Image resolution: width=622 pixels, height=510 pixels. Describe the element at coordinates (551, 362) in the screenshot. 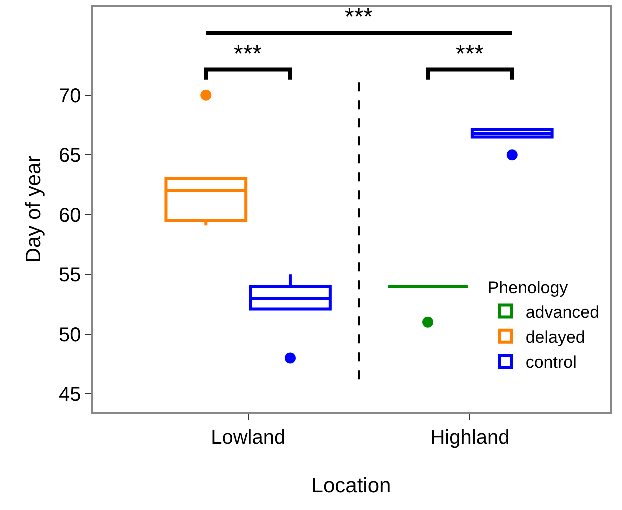

I see `legend-label: control` at that location.